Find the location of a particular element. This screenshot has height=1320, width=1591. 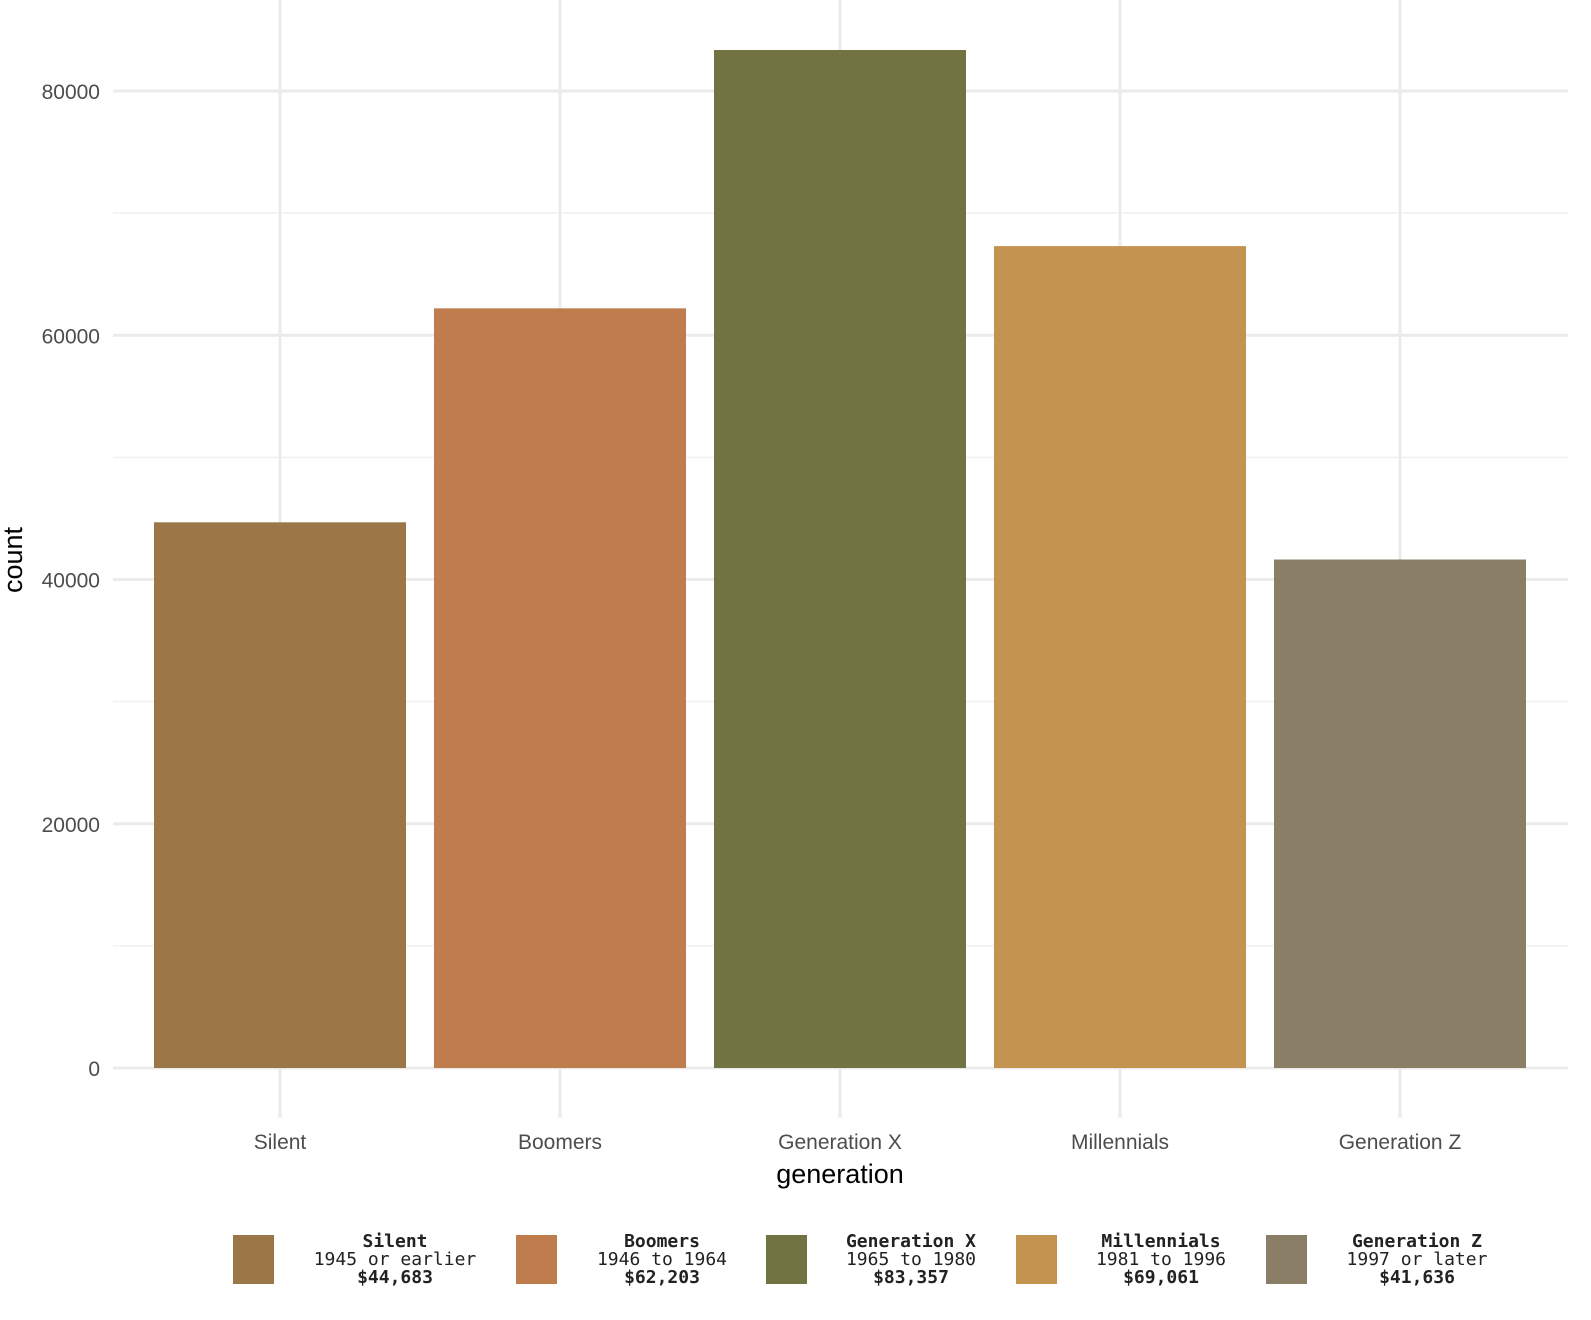

legend-name: Millennials is located at coordinates (1160, 1241).